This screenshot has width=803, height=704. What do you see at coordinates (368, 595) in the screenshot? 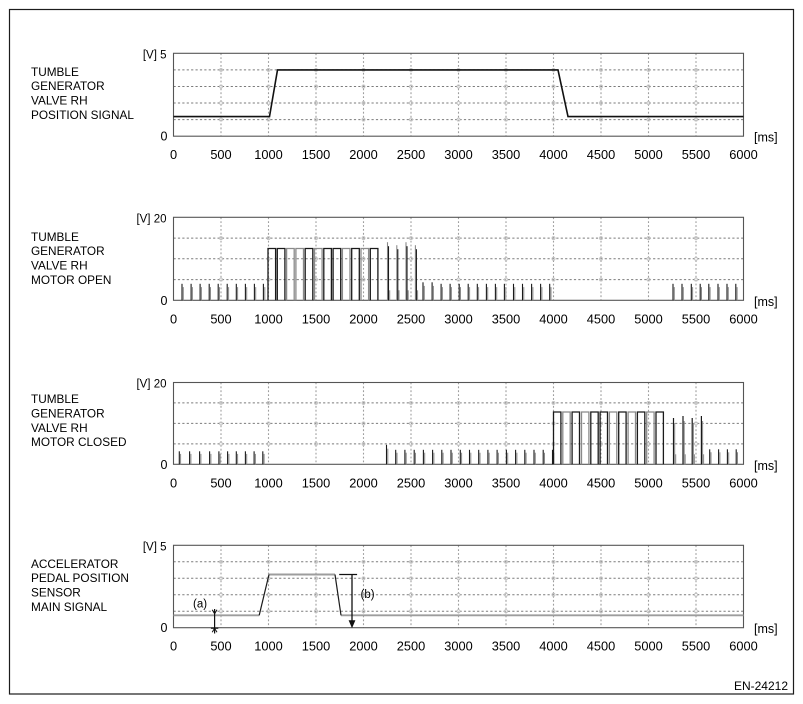
I see `svg-text: (b)` at bounding box center [368, 595].